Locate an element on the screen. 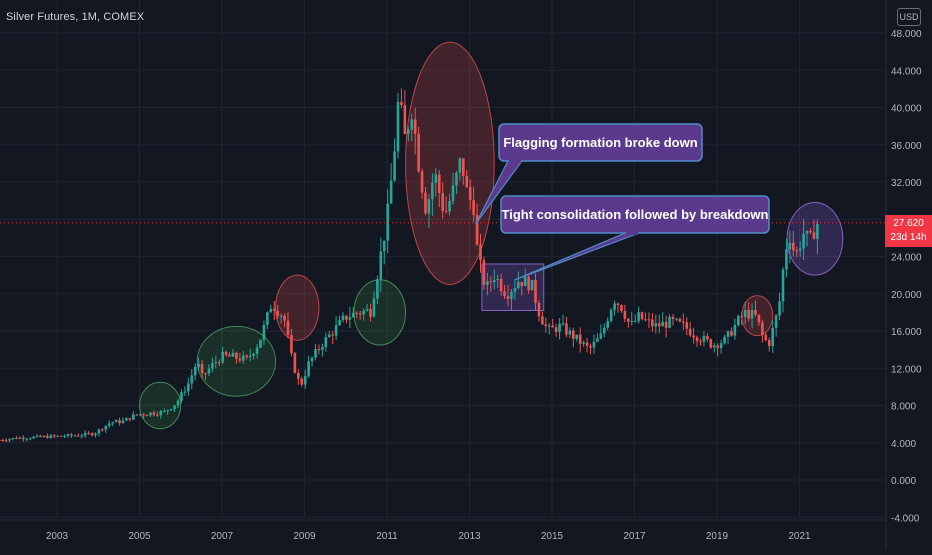 The height and width of the screenshot is (555, 932). y-tick-label: 4.000 is located at coordinates (903, 444).